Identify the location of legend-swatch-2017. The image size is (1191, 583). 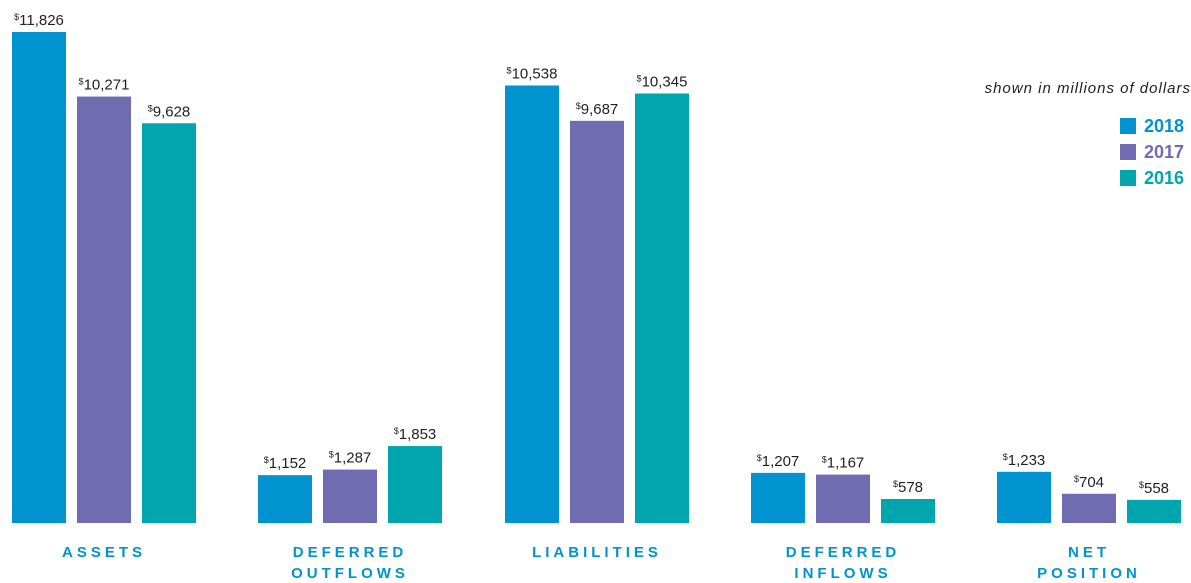
(1128, 152).